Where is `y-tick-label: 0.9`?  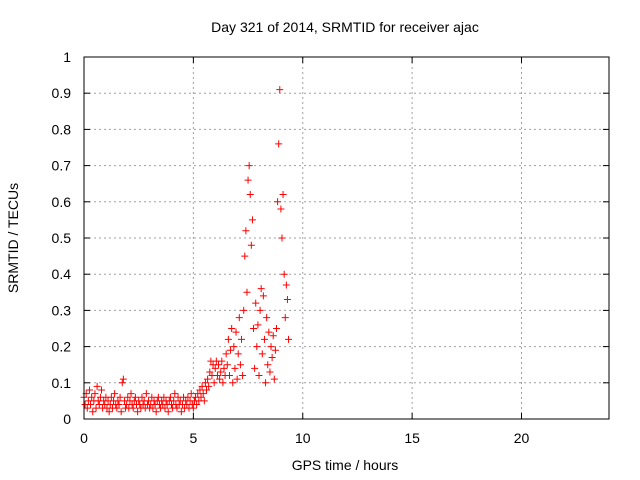
y-tick-label: 0.9 is located at coordinates (62, 93).